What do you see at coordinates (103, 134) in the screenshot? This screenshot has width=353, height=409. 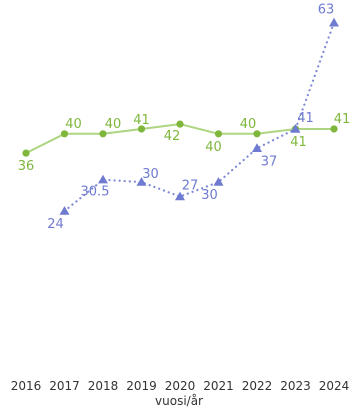 I see `series-1-point-2018` at bounding box center [103, 134].